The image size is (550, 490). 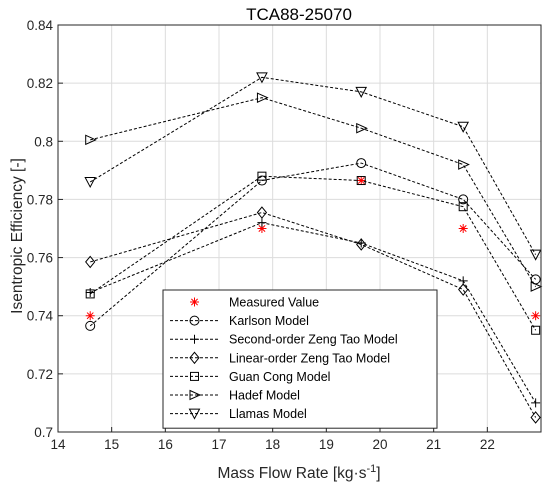 I want to click on legend-entry-label: Llamas Model, so click(x=268, y=414).